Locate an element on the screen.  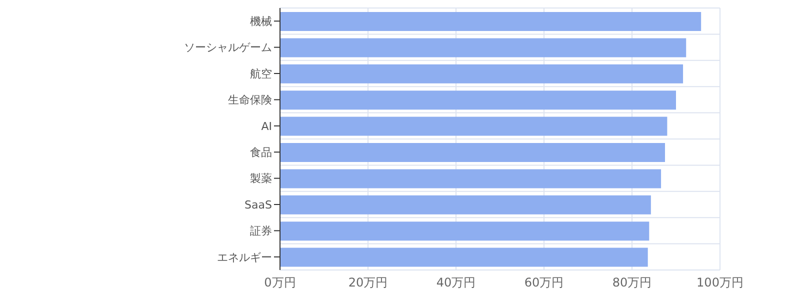
y-tick-label: エネルギー is located at coordinates (244, 257).